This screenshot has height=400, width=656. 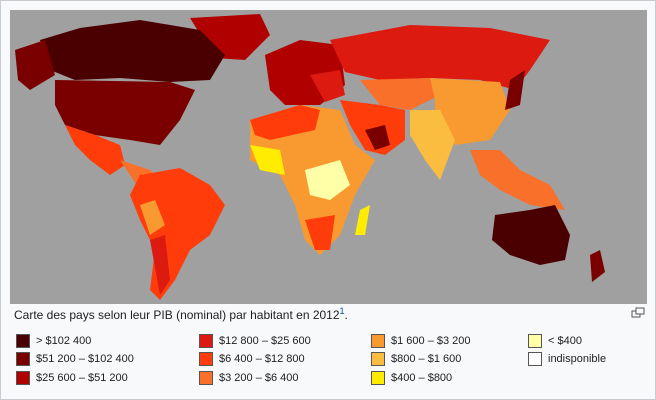 I want to click on legend-label: $800 – $1 600, so click(x=426, y=359).